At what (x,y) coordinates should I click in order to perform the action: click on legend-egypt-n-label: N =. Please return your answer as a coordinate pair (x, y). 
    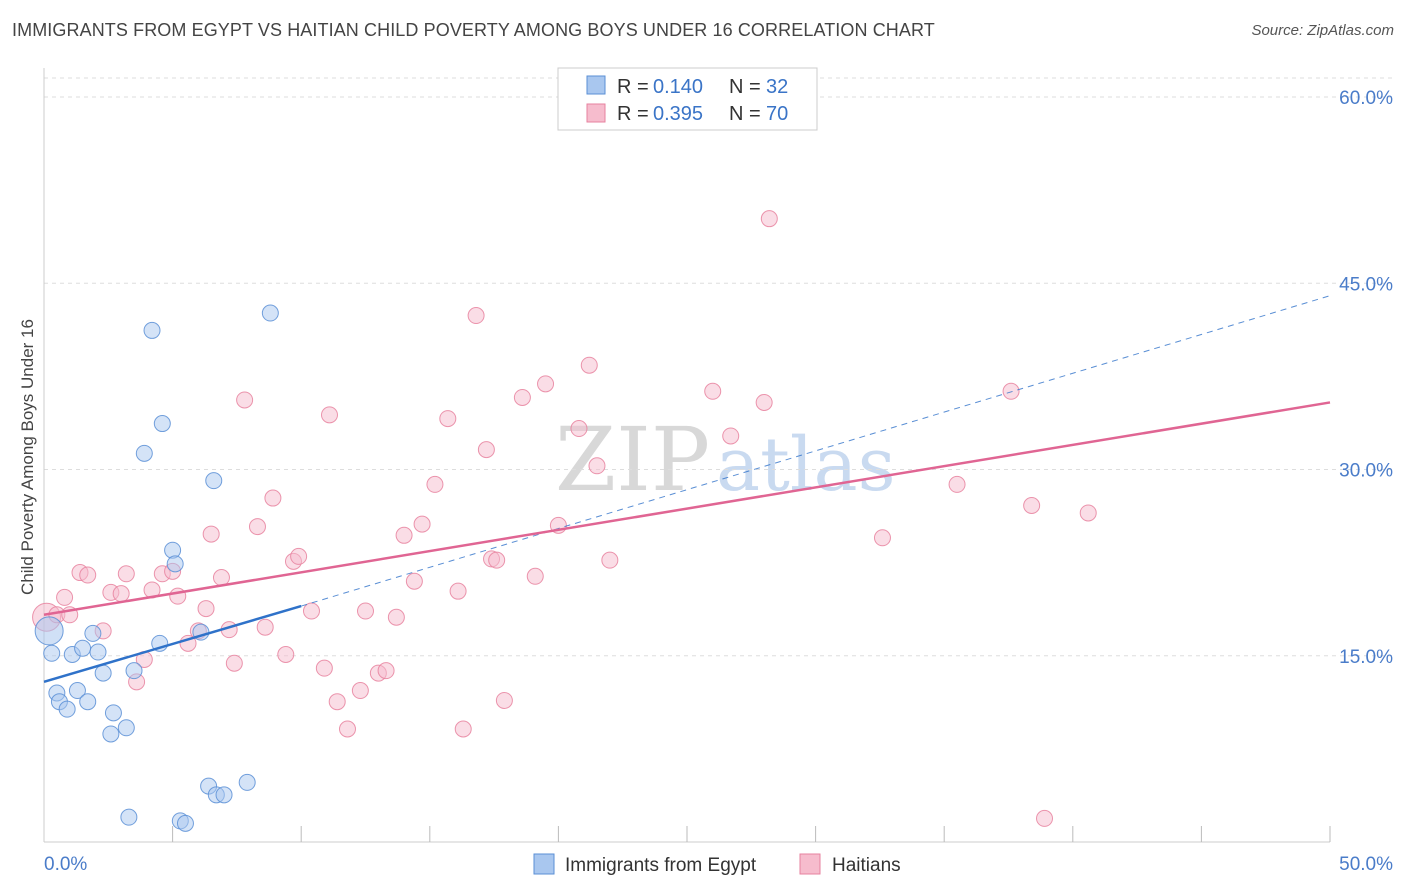
    Looking at the image, I should click on (745, 87).